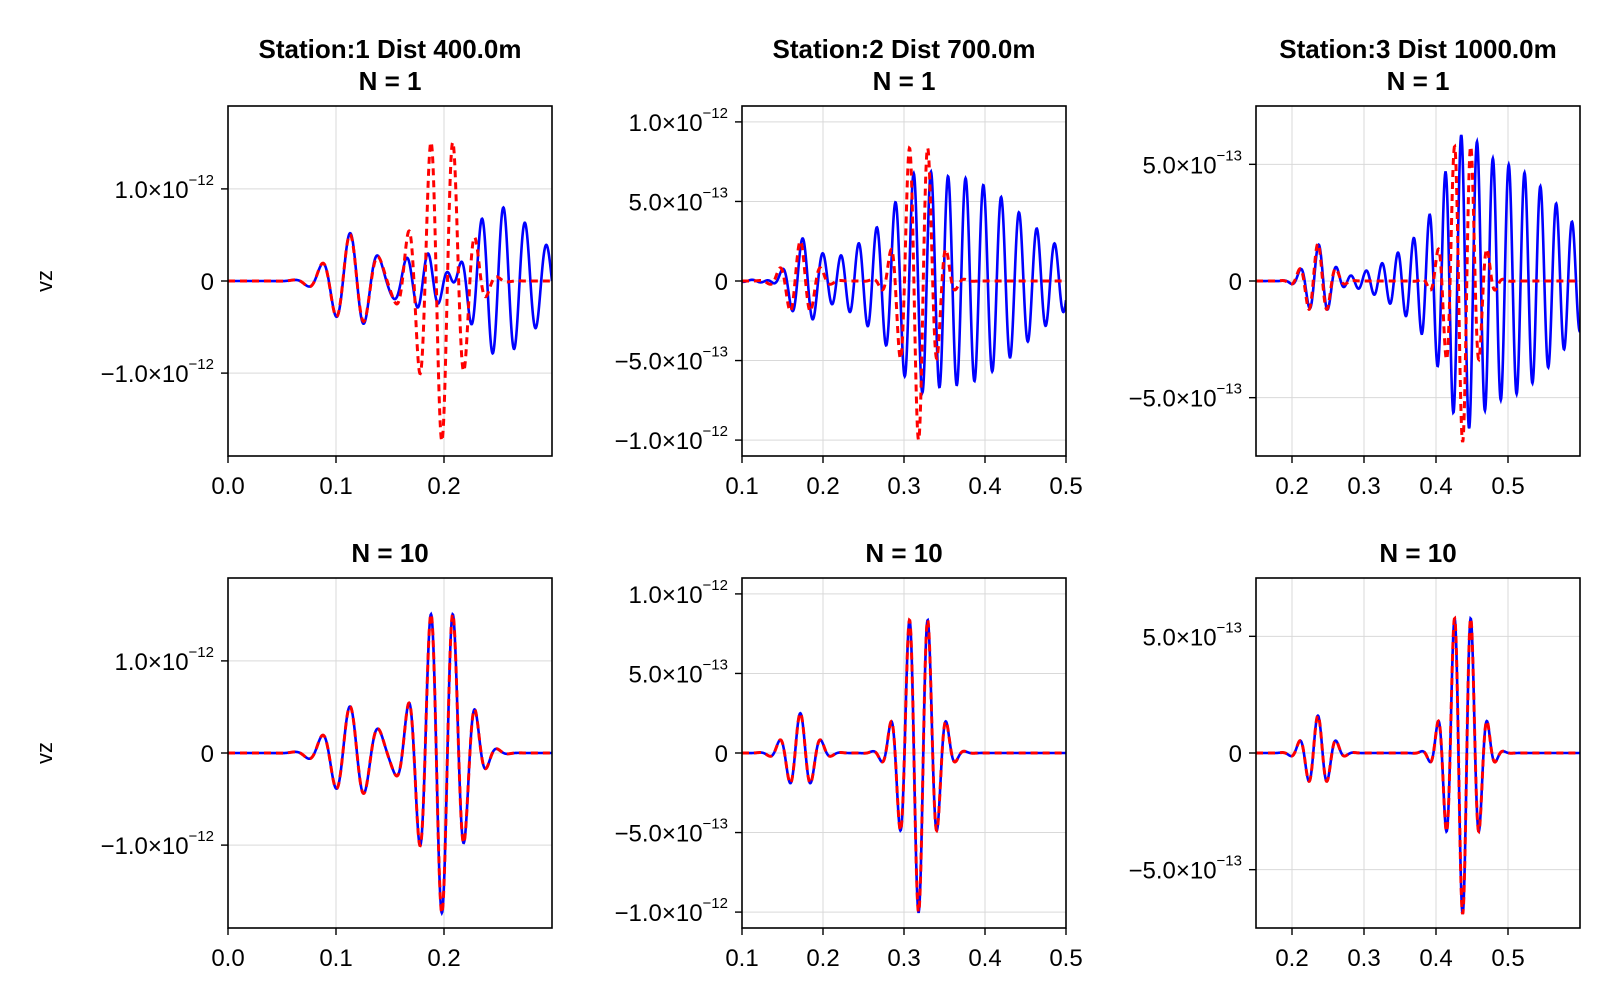 This screenshot has width=1600, height=1000. What do you see at coordinates (390, 49) in the screenshot?
I see `panel-title: Station:1 Dist 400.0m` at bounding box center [390, 49].